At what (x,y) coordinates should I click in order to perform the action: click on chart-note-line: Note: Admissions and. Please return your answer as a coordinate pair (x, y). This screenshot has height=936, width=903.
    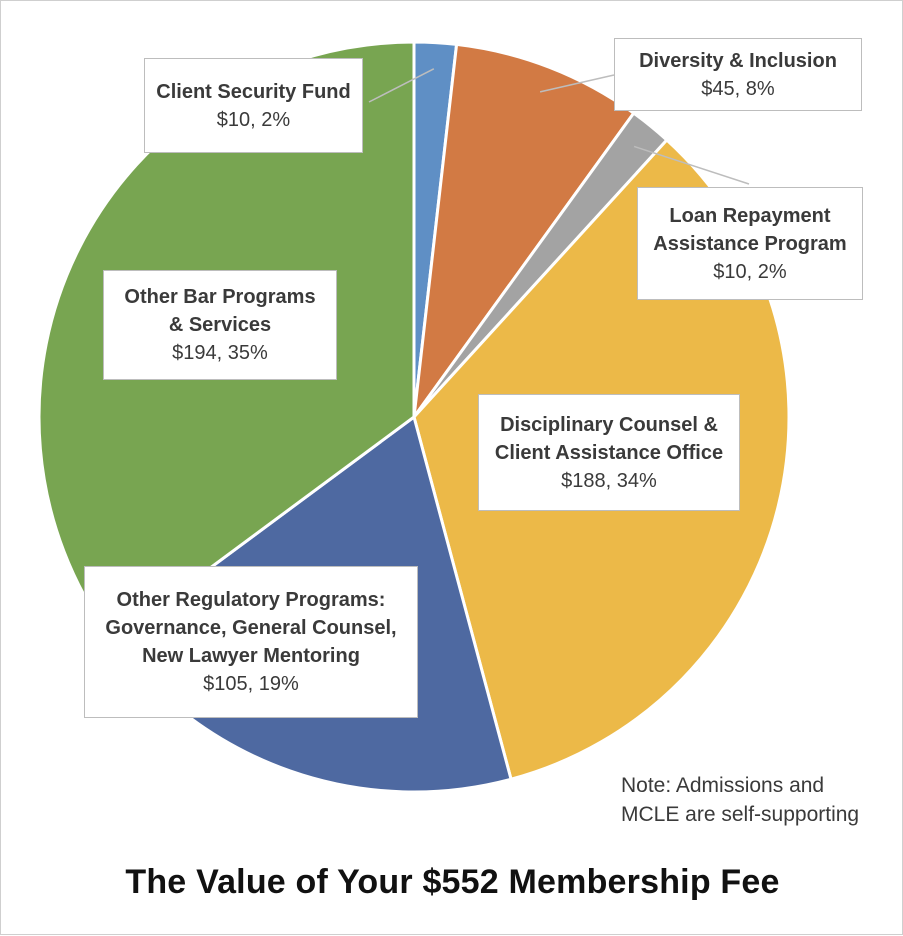
    Looking at the image, I should click on (723, 785).